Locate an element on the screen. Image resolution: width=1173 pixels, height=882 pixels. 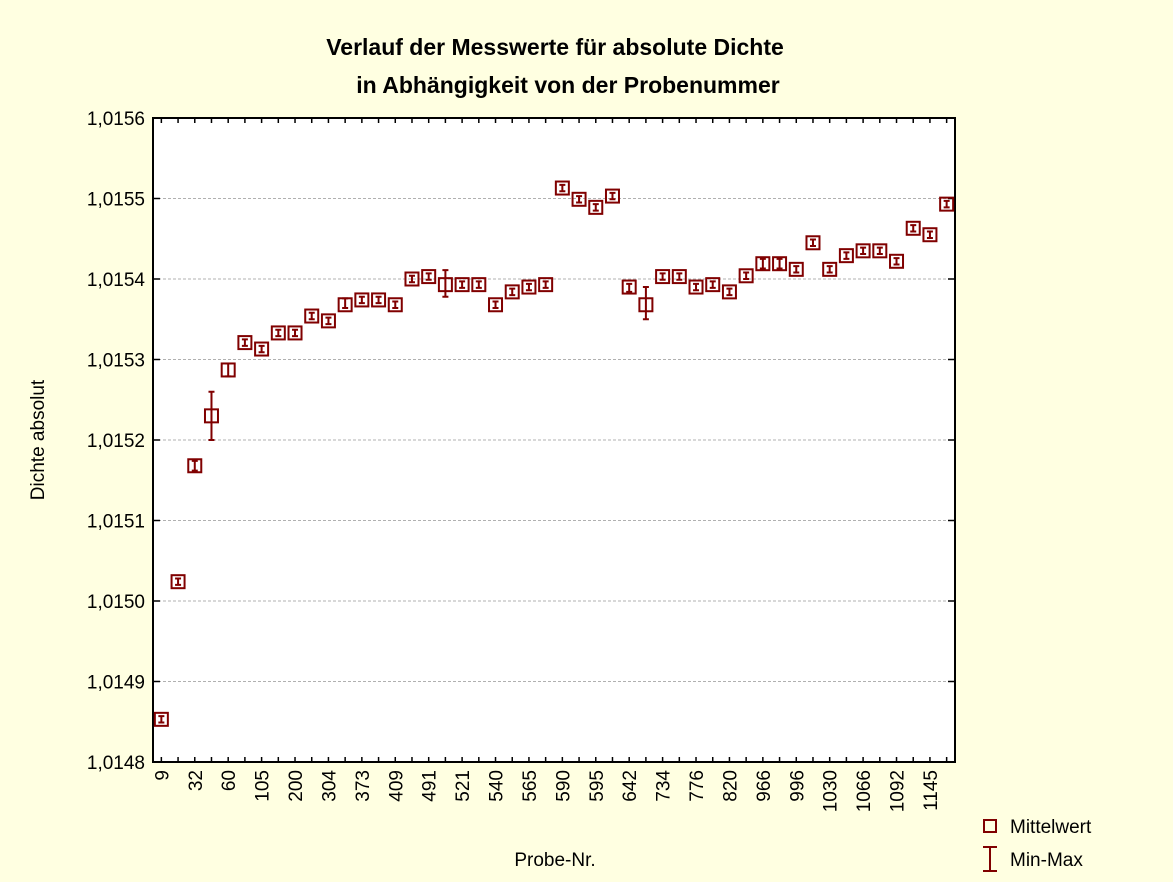
x-tick-label: 1030 is located at coordinates (831, 791).